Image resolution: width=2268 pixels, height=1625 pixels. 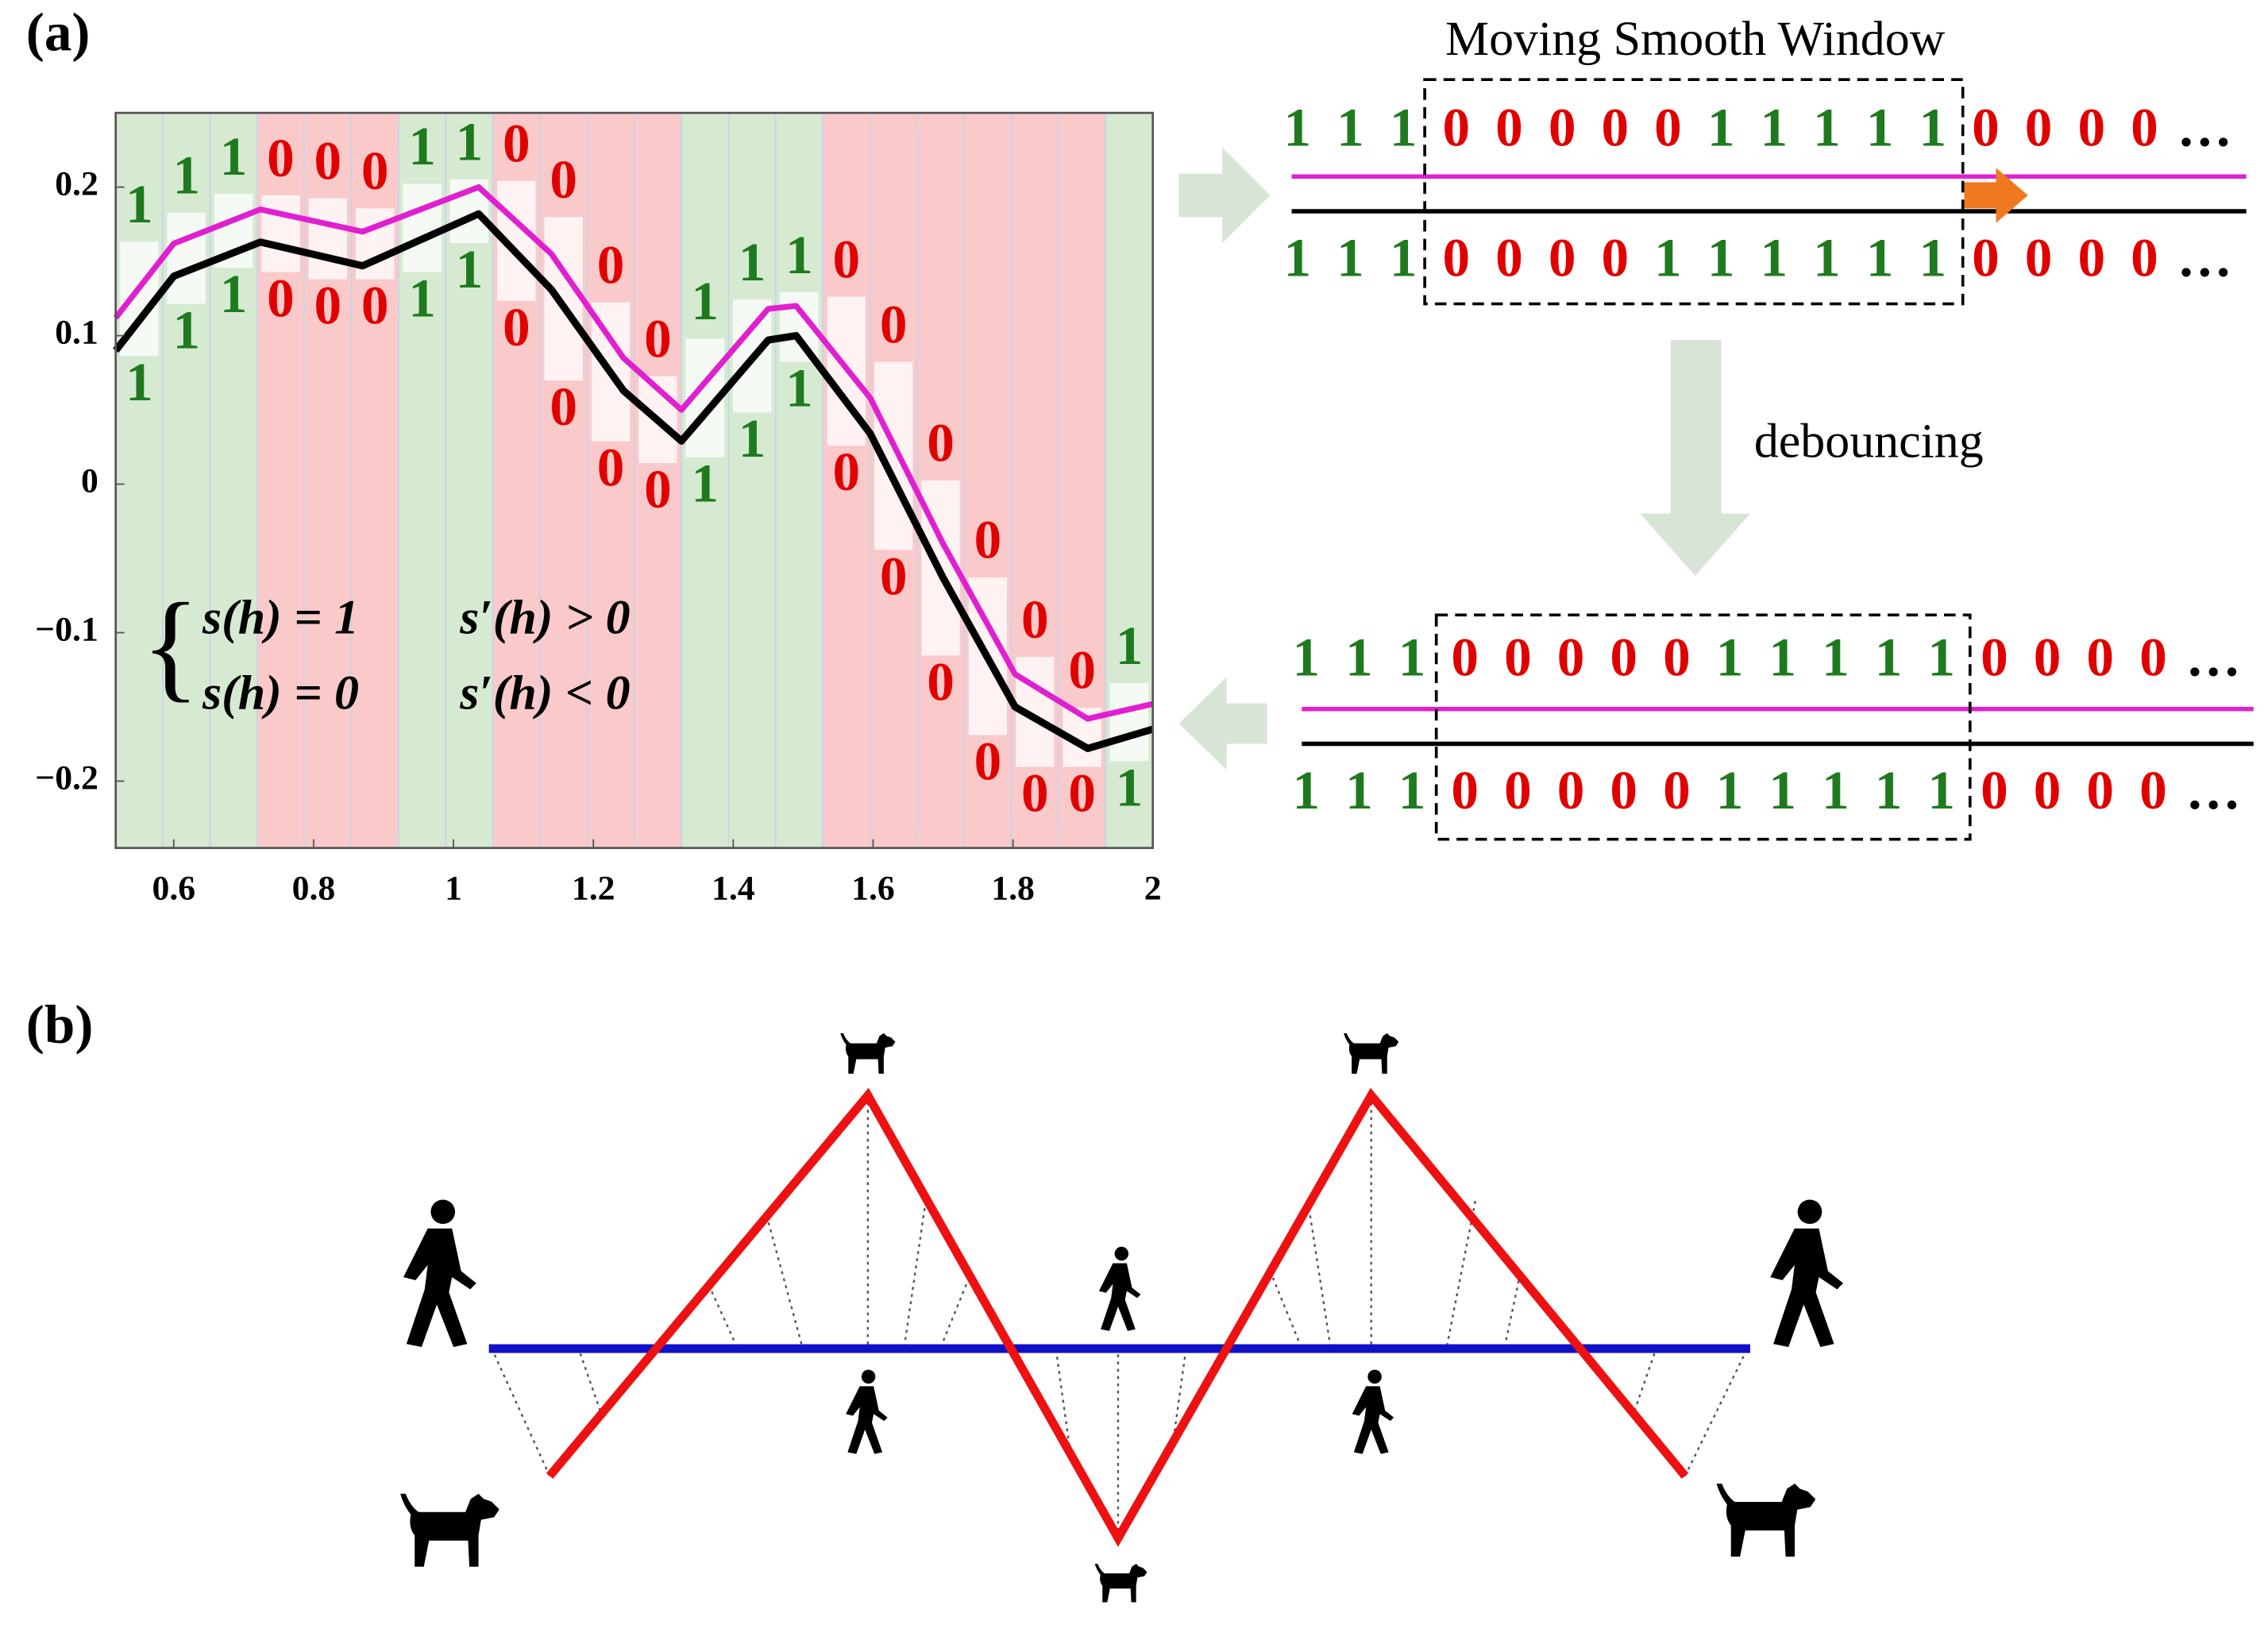 What do you see at coordinates (60, 1024) in the screenshot?
I see `panel-label: (b)` at bounding box center [60, 1024].